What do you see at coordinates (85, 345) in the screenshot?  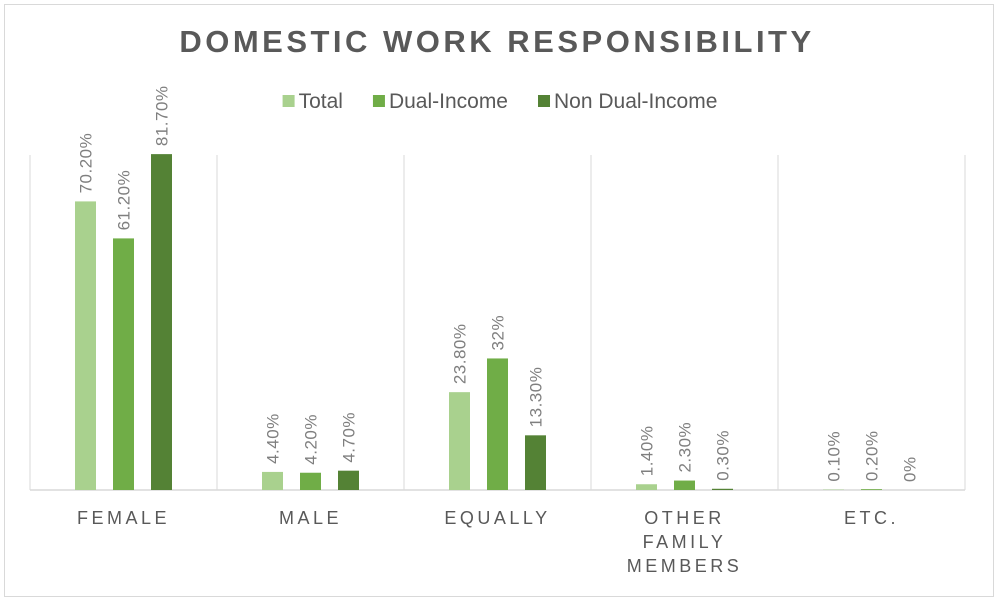 I see `bar-female-total` at bounding box center [85, 345].